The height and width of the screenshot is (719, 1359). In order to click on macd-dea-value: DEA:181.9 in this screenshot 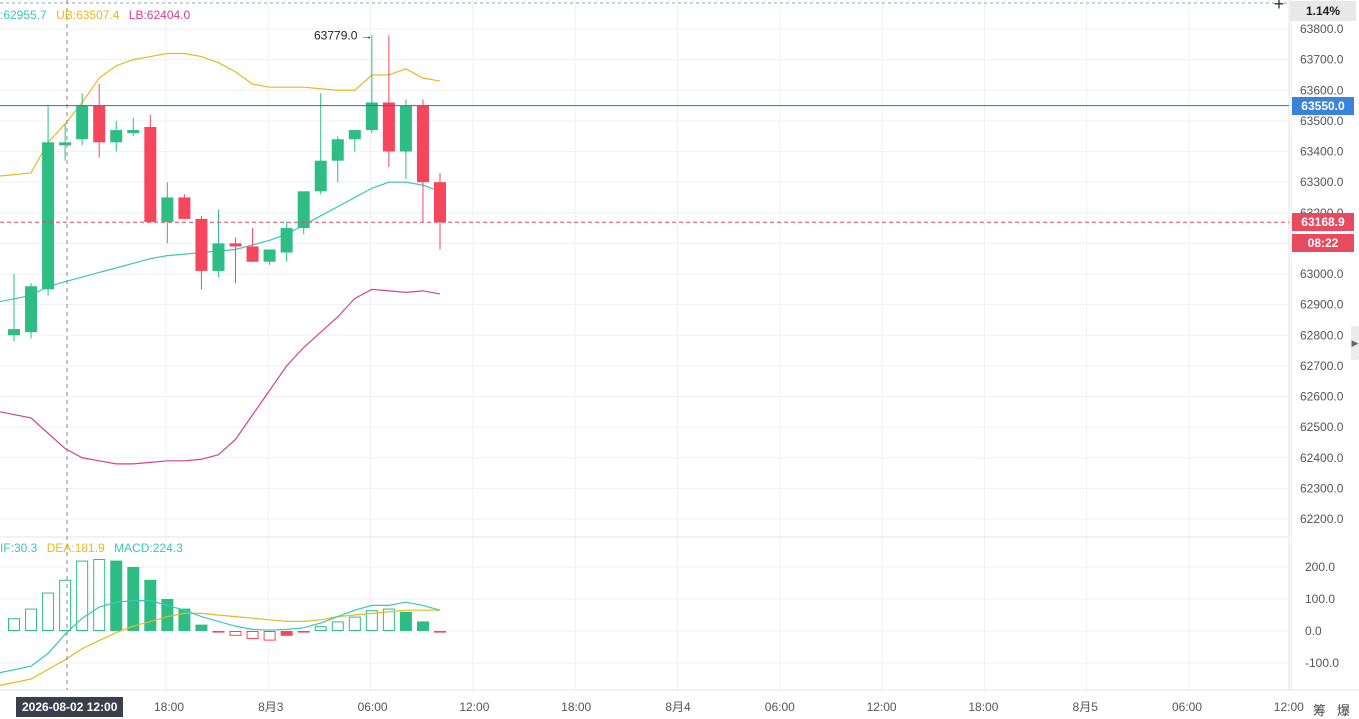, I will do `click(75, 548)`.